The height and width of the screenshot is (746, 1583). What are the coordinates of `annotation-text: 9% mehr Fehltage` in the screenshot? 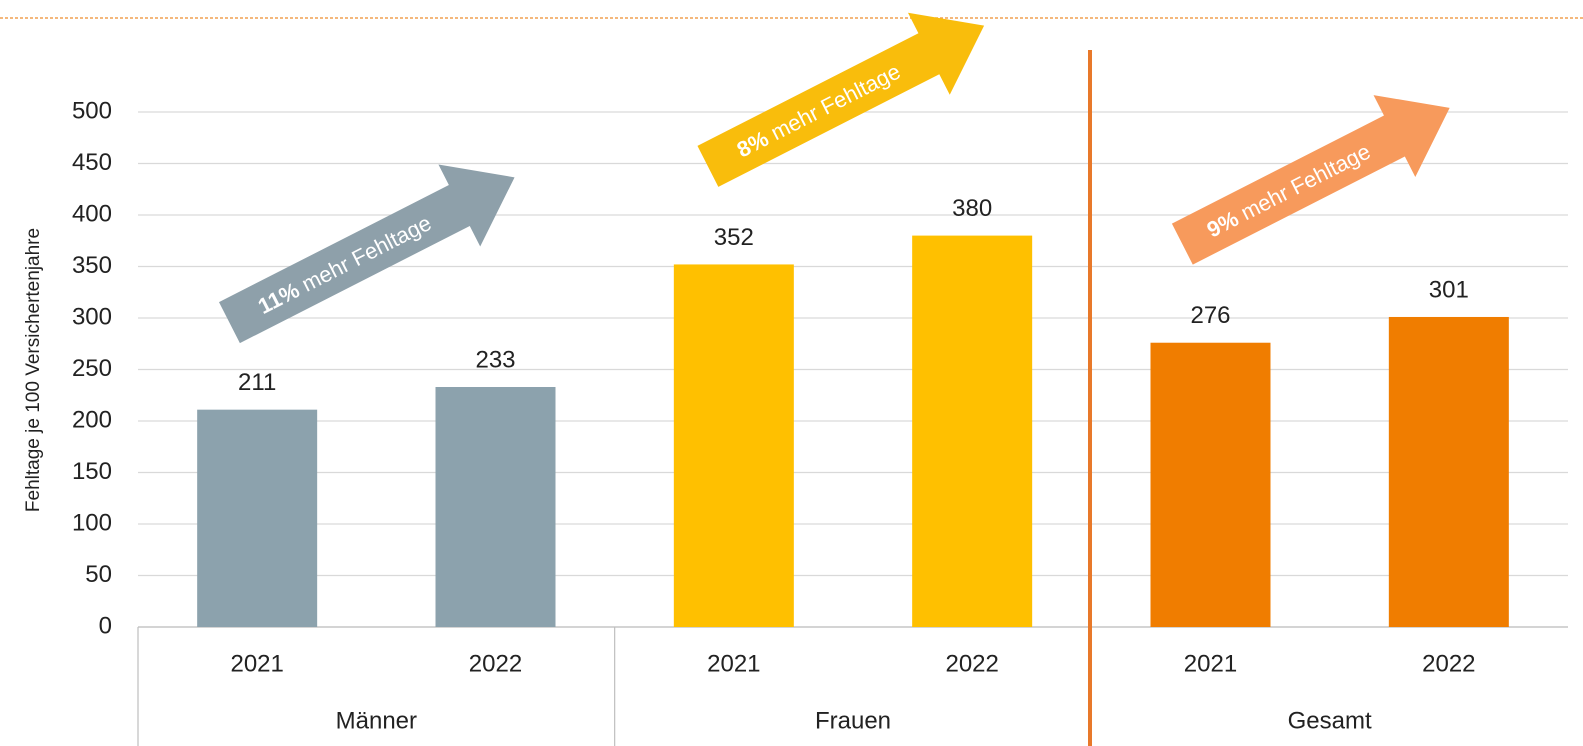 It's located at (1289, 190).